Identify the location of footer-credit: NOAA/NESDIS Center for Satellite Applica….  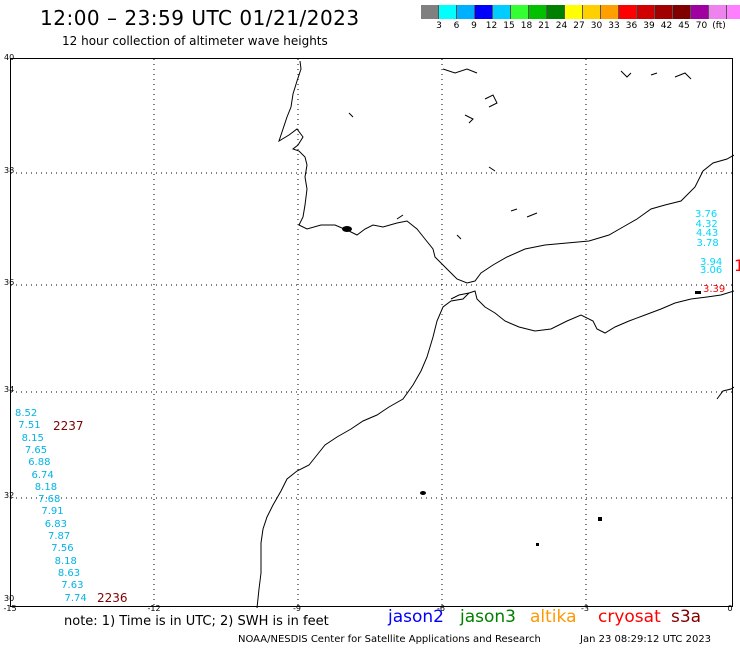
(389, 639).